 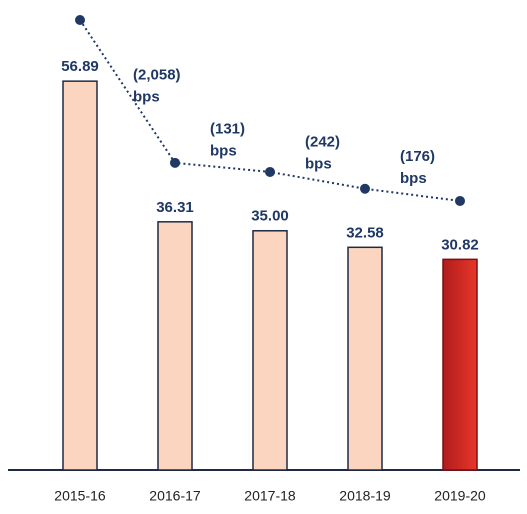 I want to click on annotation: (2,058), so click(x=157, y=74).